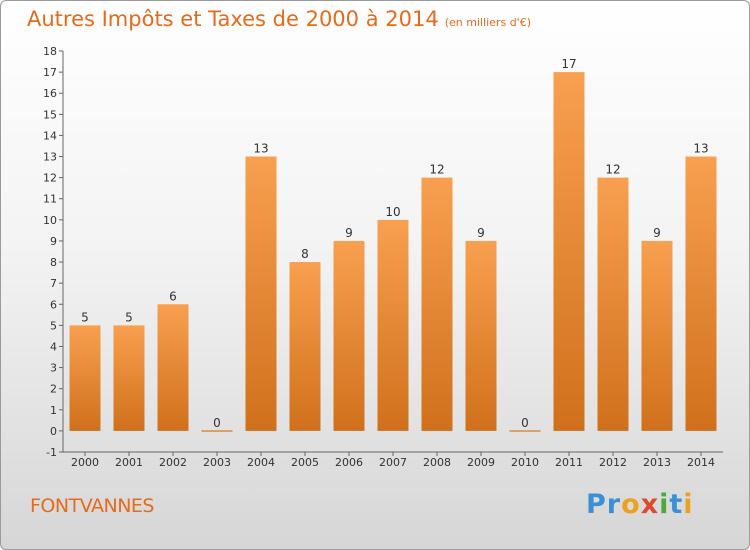 The height and width of the screenshot is (550, 750). Describe the element at coordinates (613, 304) in the screenshot. I see `bar-2012` at that location.